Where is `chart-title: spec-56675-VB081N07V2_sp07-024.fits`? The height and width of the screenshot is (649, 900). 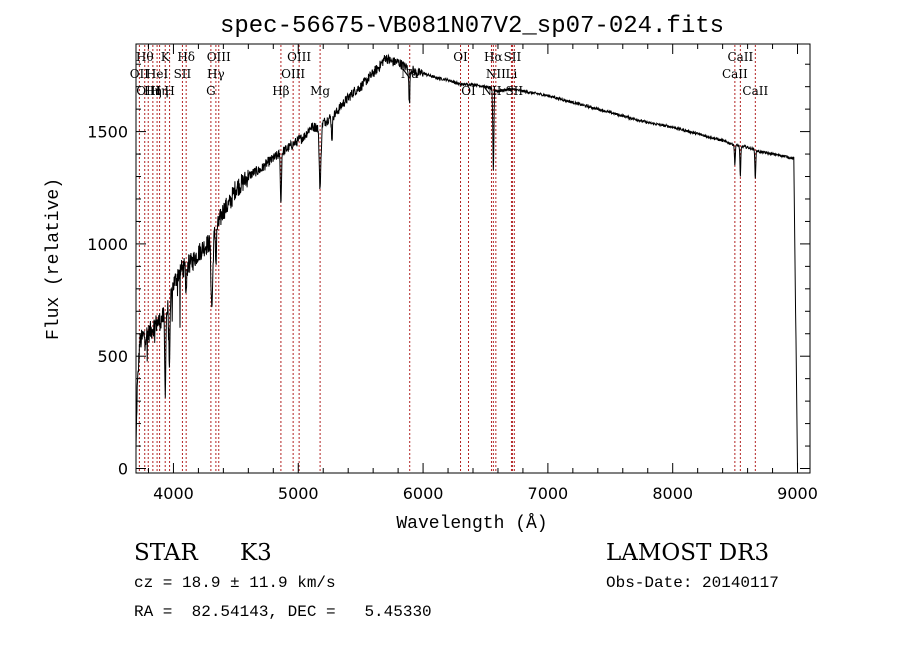
chart-title: spec-56675-VB081N07V2_sp07-024.fits is located at coordinates (472, 26).